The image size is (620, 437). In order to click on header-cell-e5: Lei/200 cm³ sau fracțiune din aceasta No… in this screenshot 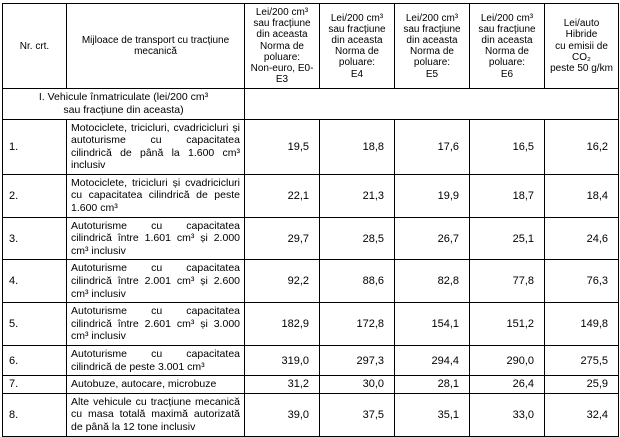, I will do `click(432, 46)`.